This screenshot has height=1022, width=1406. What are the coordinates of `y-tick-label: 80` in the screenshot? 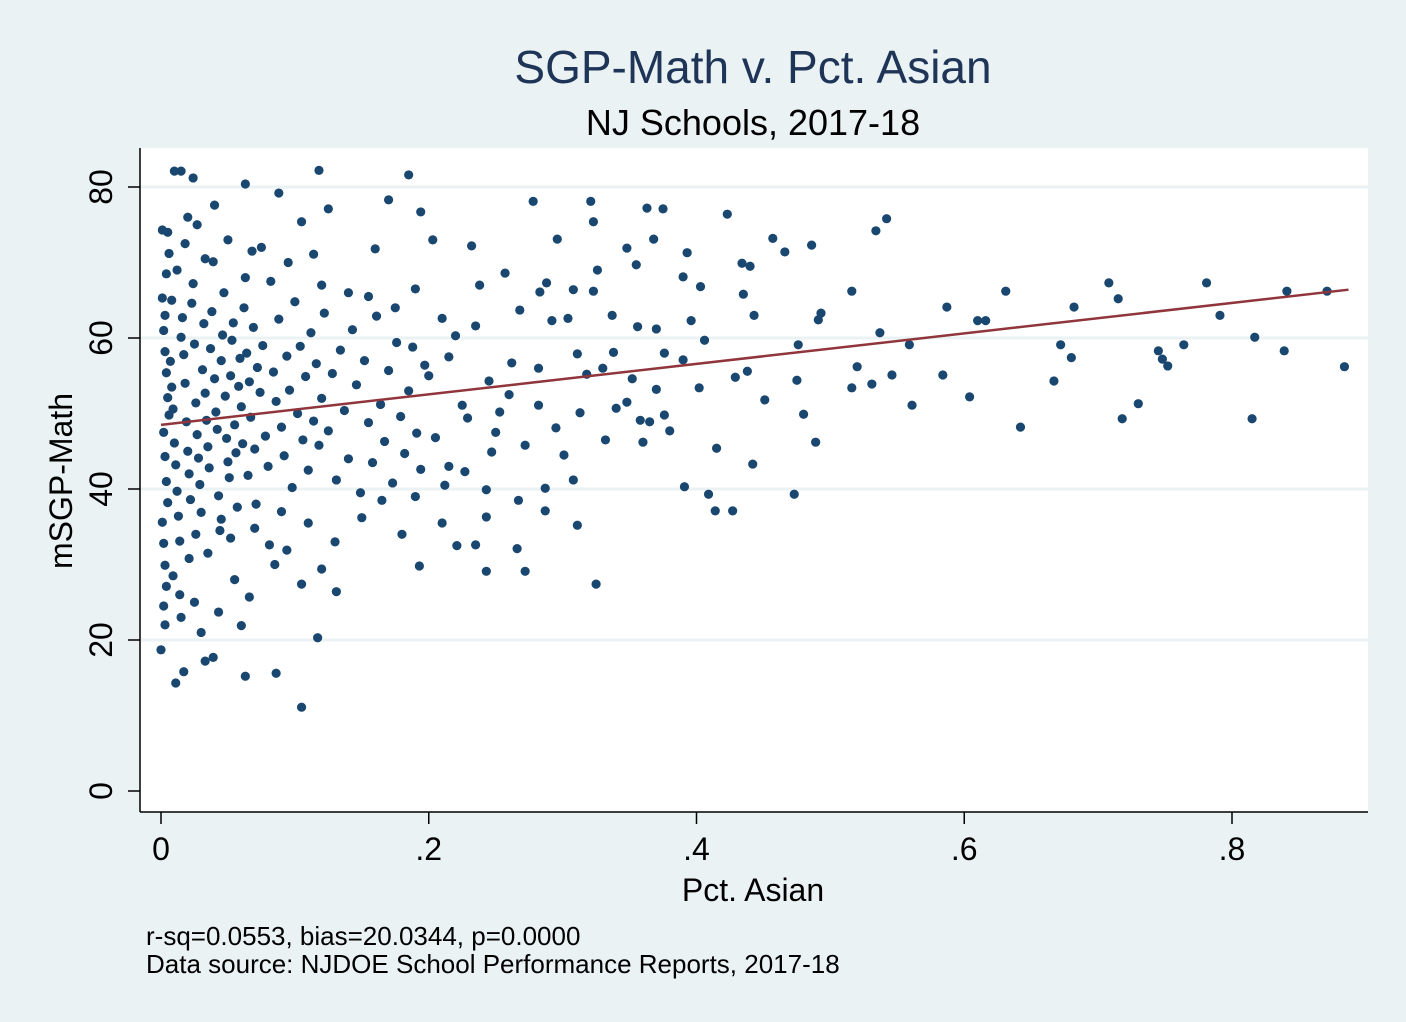 It's located at (101, 187).